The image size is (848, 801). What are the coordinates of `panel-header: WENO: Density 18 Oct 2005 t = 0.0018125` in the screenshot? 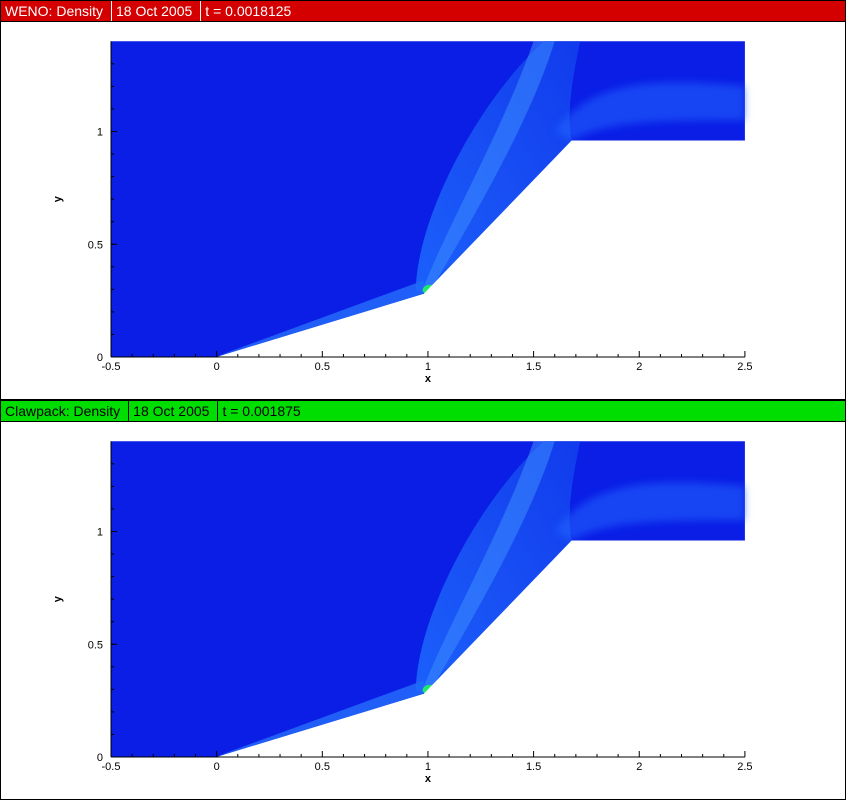 It's located at (423, 11).